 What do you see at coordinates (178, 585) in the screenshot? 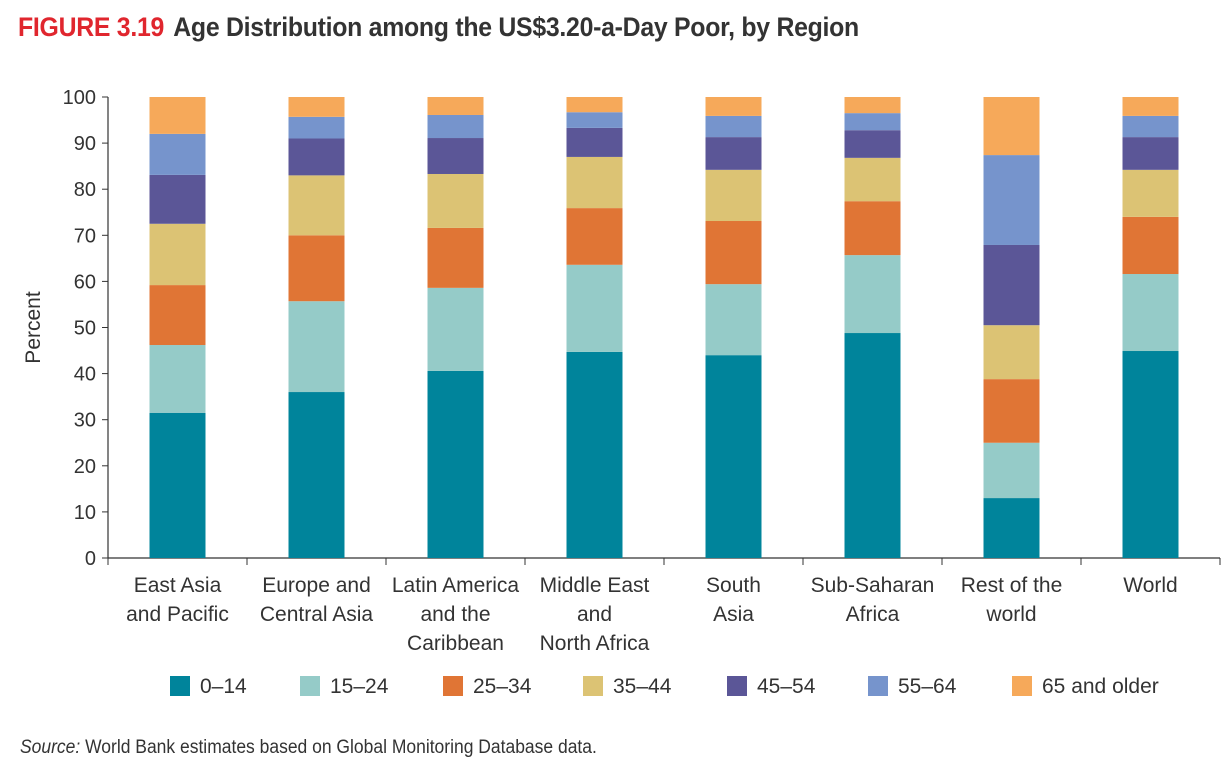
I see `x-tick-label: East Asia` at bounding box center [178, 585].